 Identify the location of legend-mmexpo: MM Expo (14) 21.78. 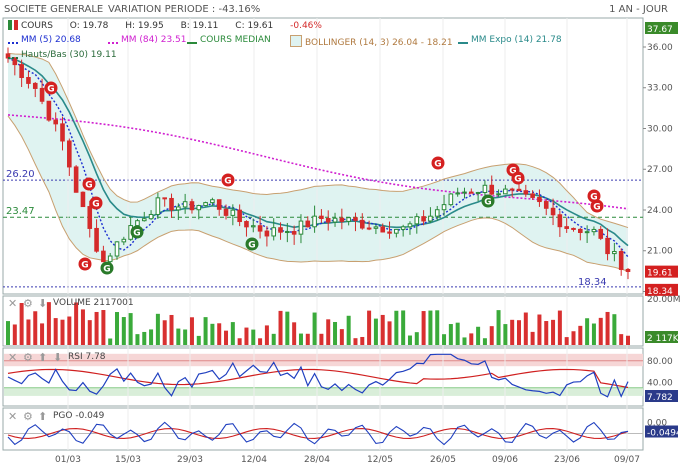
(510, 40).